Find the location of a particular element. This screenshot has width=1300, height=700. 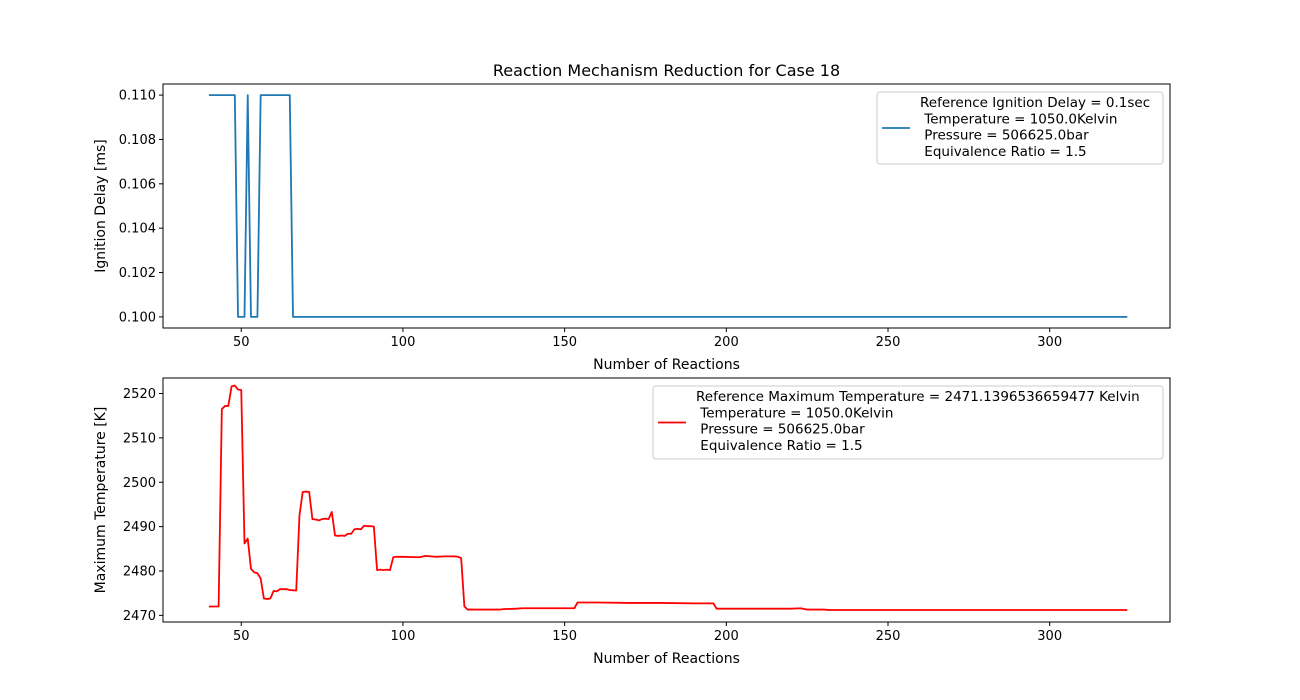

ignition-delay-x-tick-label: 250 is located at coordinates (888, 342).